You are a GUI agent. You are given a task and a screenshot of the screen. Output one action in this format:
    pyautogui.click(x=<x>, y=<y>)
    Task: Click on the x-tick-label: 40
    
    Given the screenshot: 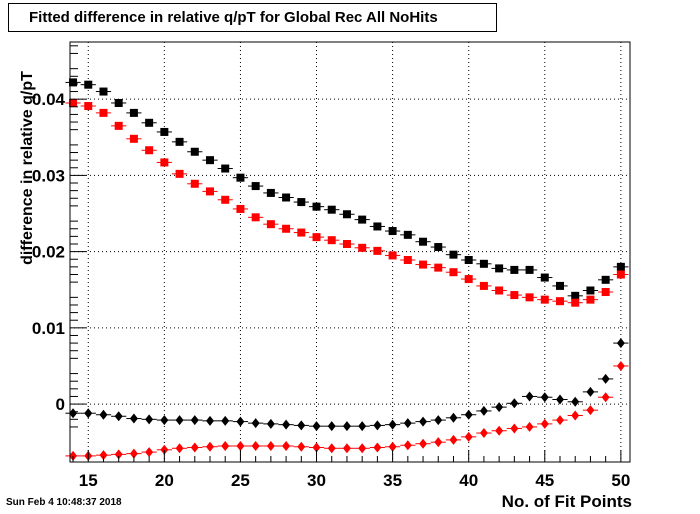 What is the action you would take?
    pyautogui.click(x=468, y=480)
    